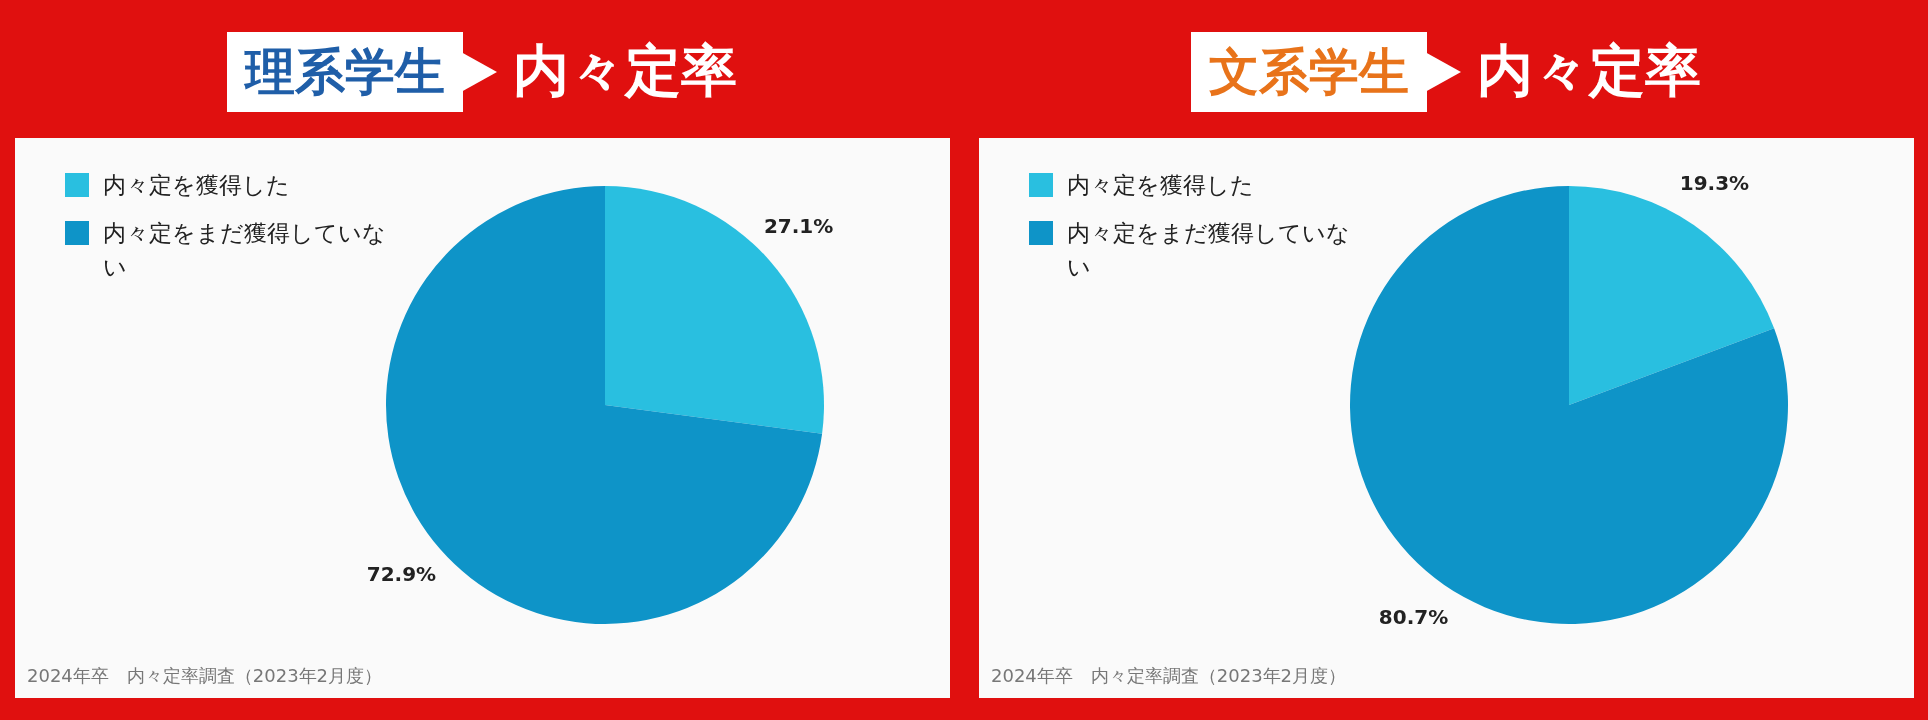  I want to click on data-label: 27.1%, so click(798, 226).